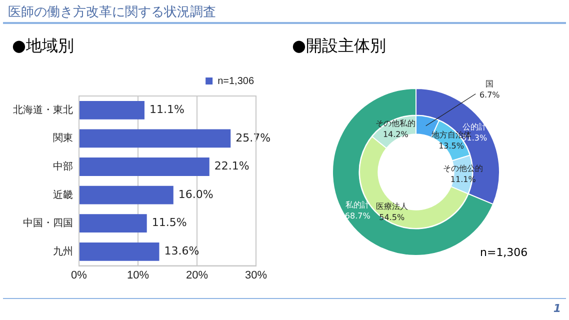 This screenshot has width=569, height=320. I want to click on y-tick-label: 九州, so click(63, 251).